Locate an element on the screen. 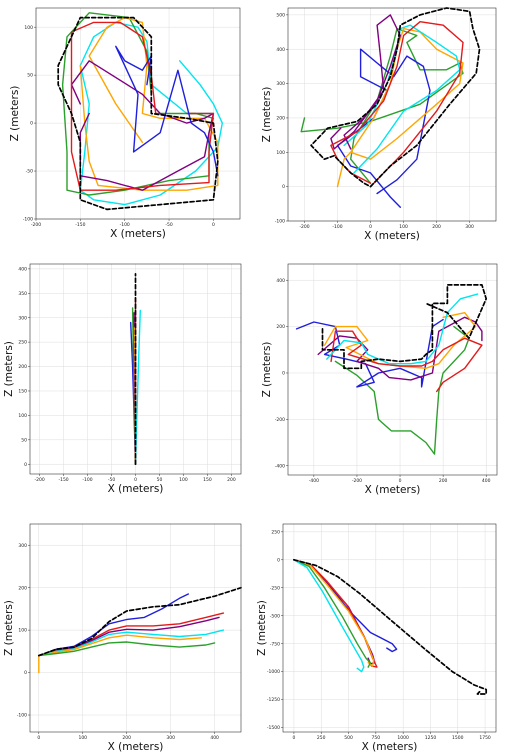 The height and width of the screenshot is (752, 514). x-tick-label: 400 is located at coordinates (486, 481).